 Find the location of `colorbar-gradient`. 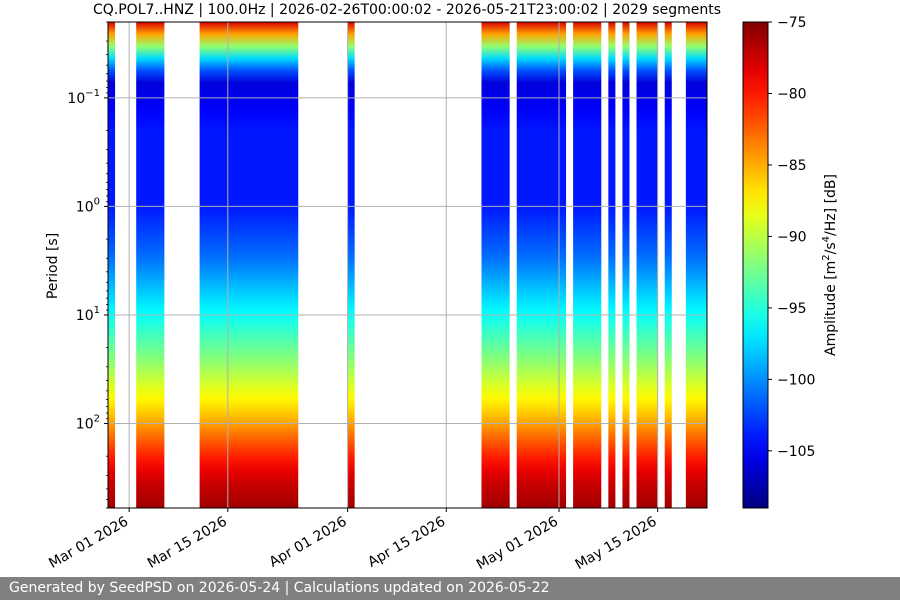

colorbar-gradient is located at coordinates (755, 265).